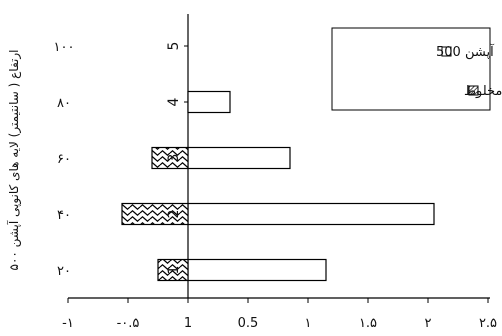 This screenshot has height=336, width=502. What do you see at coordinates (488, 323) in the screenshot?
I see `x-tick-label: ۲.۵` at bounding box center [488, 323].